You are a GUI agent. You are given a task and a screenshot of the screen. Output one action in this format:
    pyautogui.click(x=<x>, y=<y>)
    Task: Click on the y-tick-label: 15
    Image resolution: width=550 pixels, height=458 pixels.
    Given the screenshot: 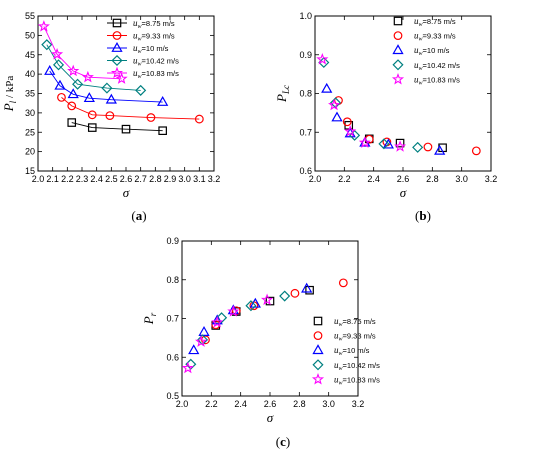 What is the action you would take?
    pyautogui.click(x=30, y=171)
    